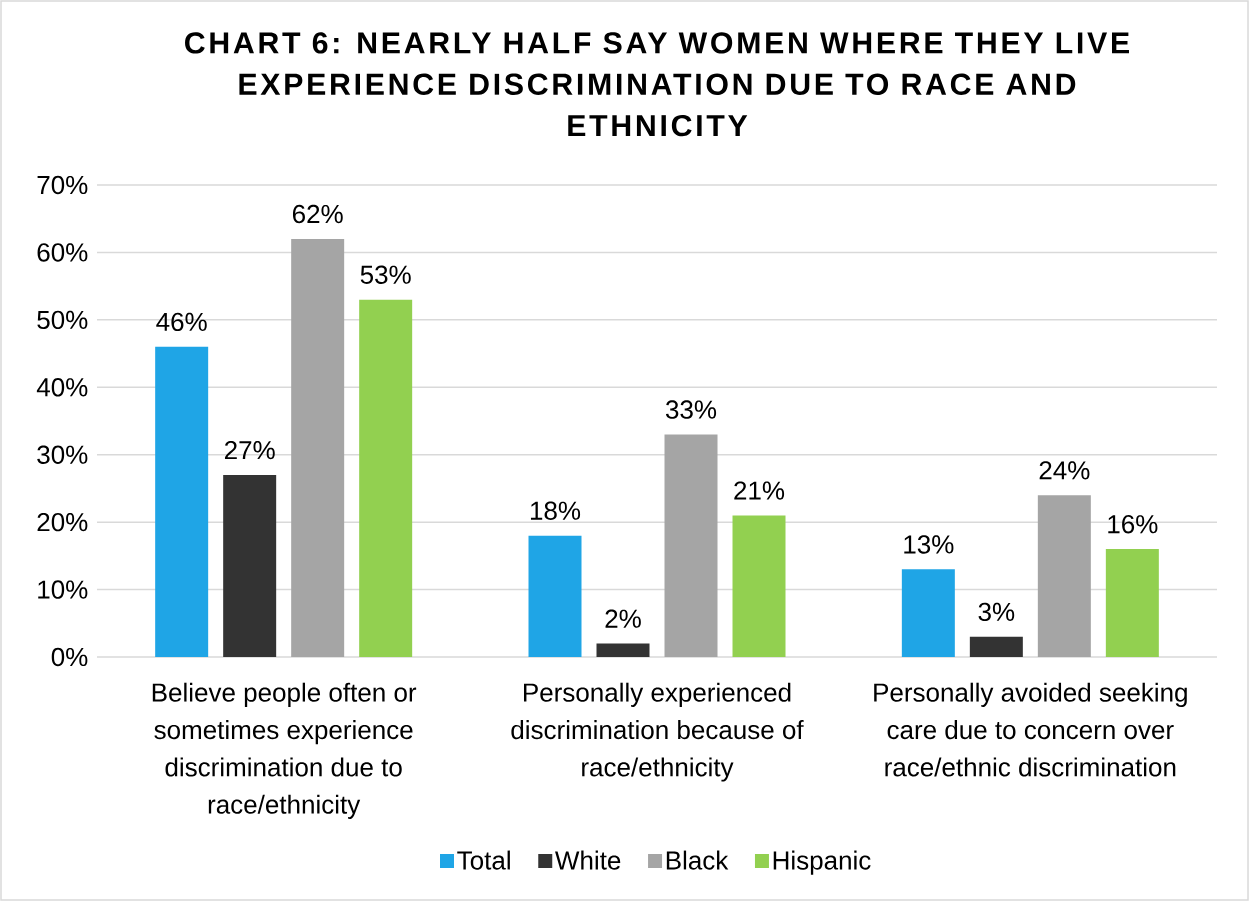 This screenshot has height=901, width=1249. I want to click on legend-label: Hispanic, so click(822, 862).